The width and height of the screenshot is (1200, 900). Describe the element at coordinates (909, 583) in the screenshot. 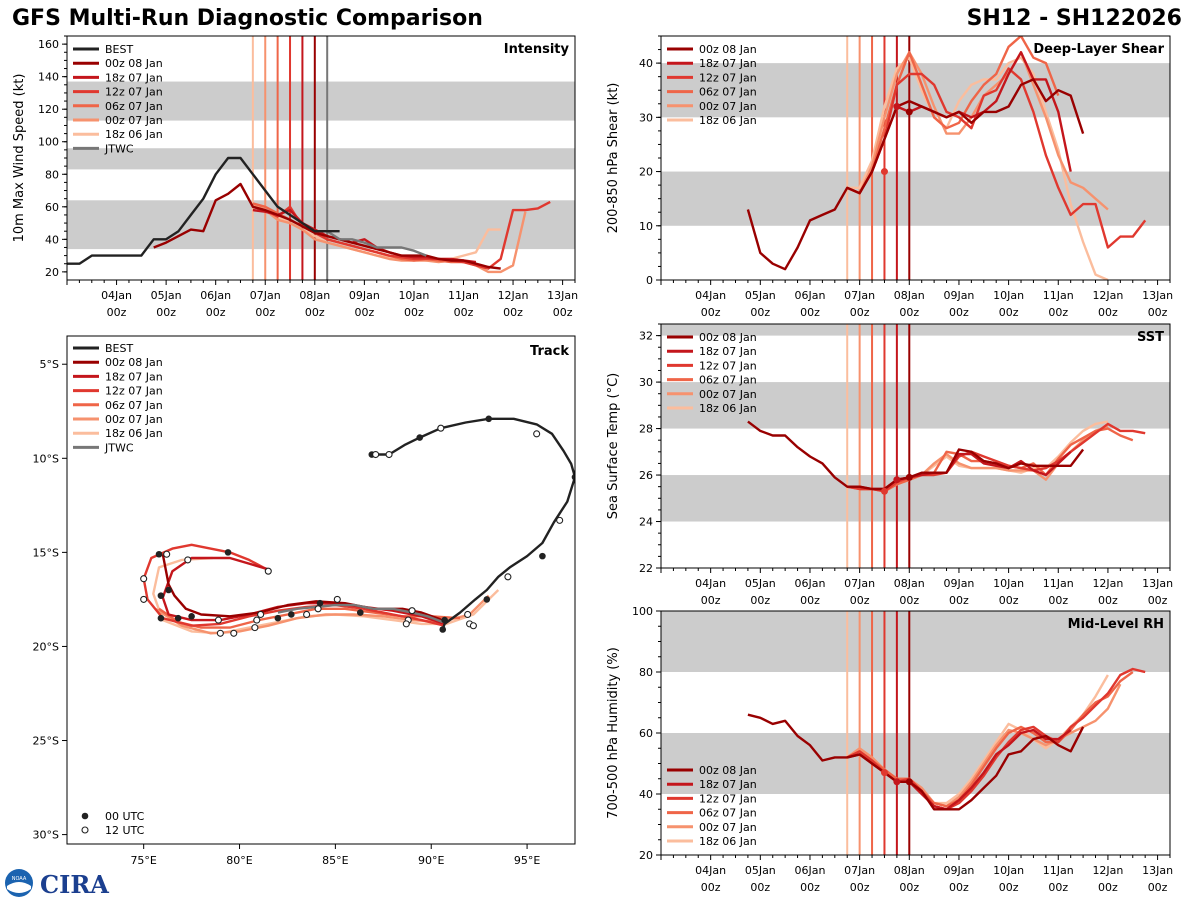

I see `x-tick-date: 08Jan` at that location.